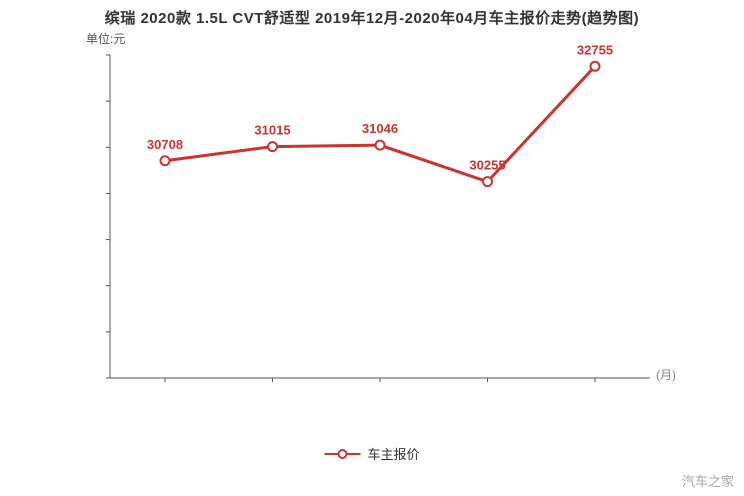 Image resolution: width=744 pixels, height=496 pixels. I want to click on data-point-label: 31015, so click(272, 130).